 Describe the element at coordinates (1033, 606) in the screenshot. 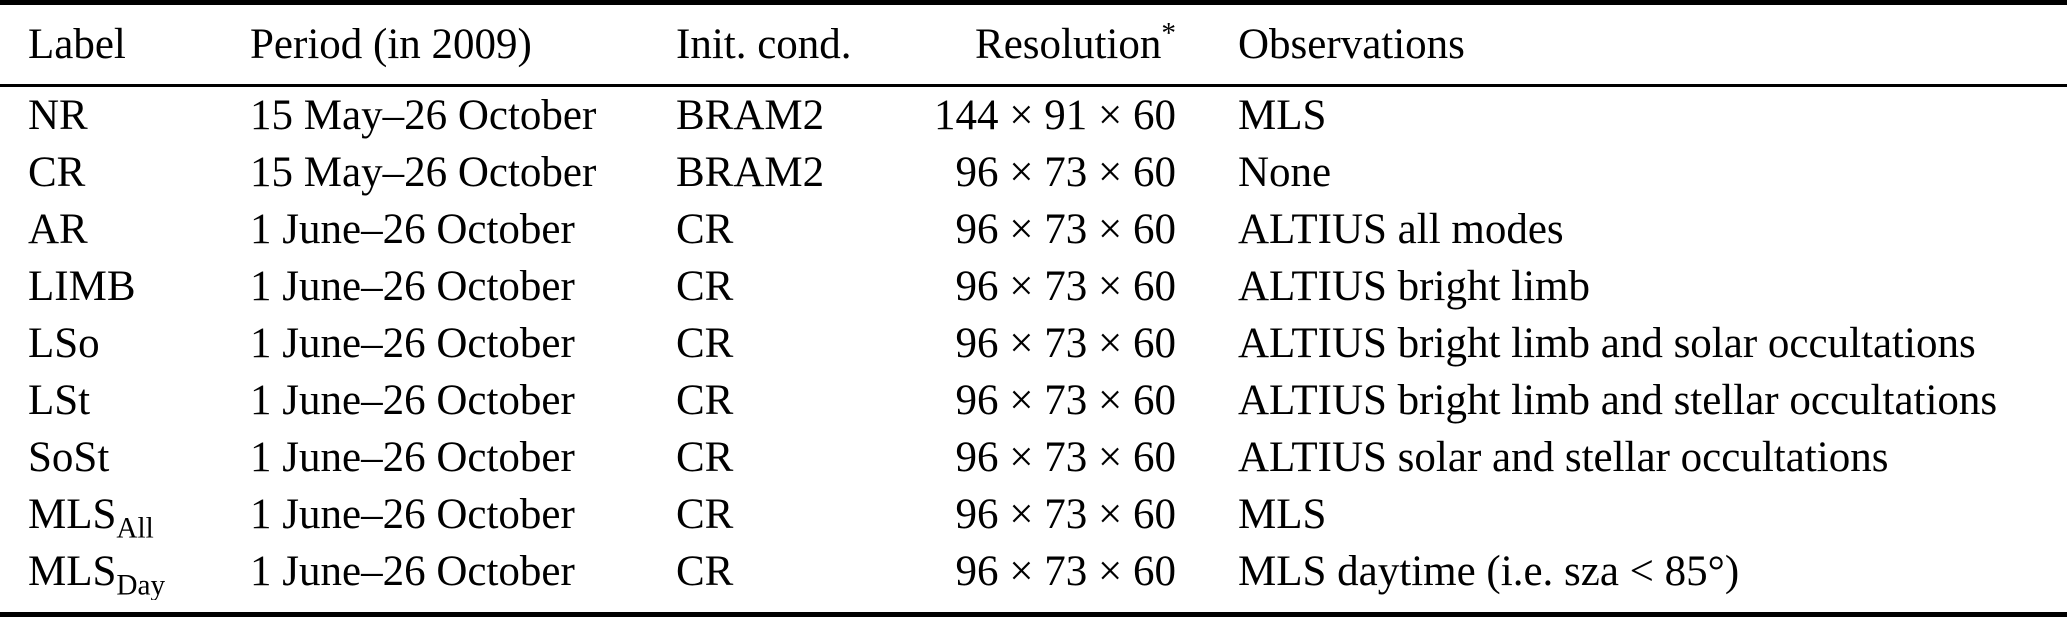

I see `bottom-spacer` at that location.